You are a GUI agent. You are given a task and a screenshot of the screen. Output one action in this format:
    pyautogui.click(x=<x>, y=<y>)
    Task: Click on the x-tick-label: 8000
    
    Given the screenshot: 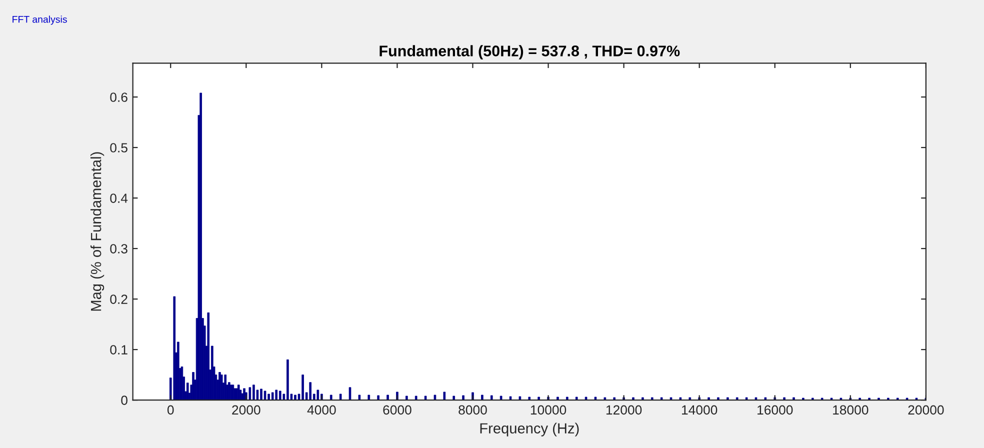 What is the action you would take?
    pyautogui.click(x=472, y=410)
    